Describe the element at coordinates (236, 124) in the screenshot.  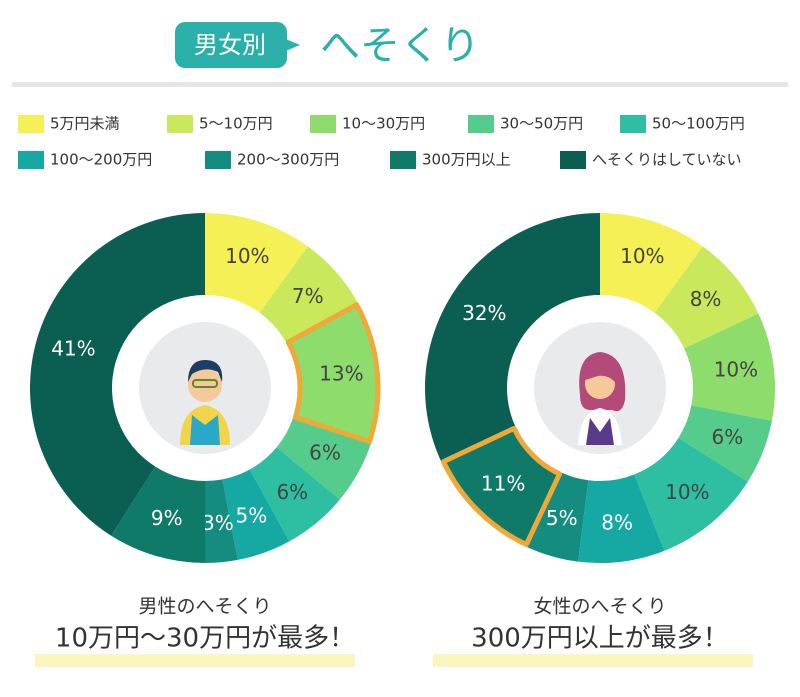
I see `legend-label: 5～10万円` at that location.